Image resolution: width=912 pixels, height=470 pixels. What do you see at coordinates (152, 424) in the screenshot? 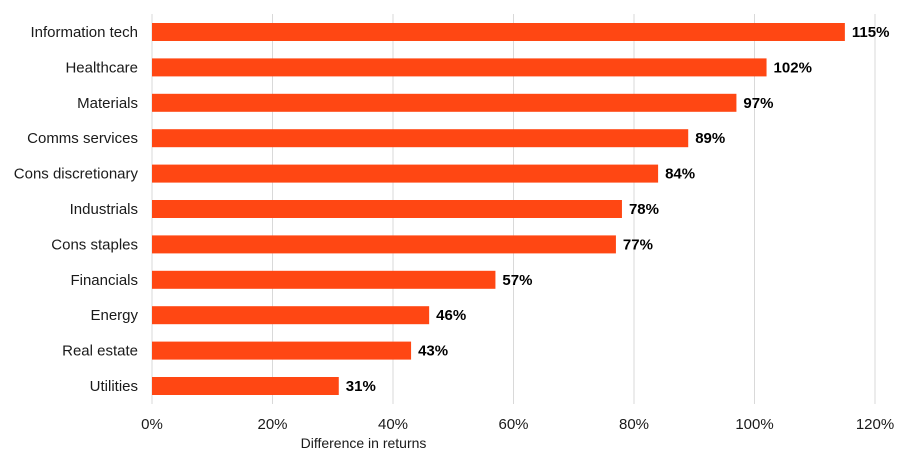
I see `x-tick-label: 0%` at bounding box center [152, 424].